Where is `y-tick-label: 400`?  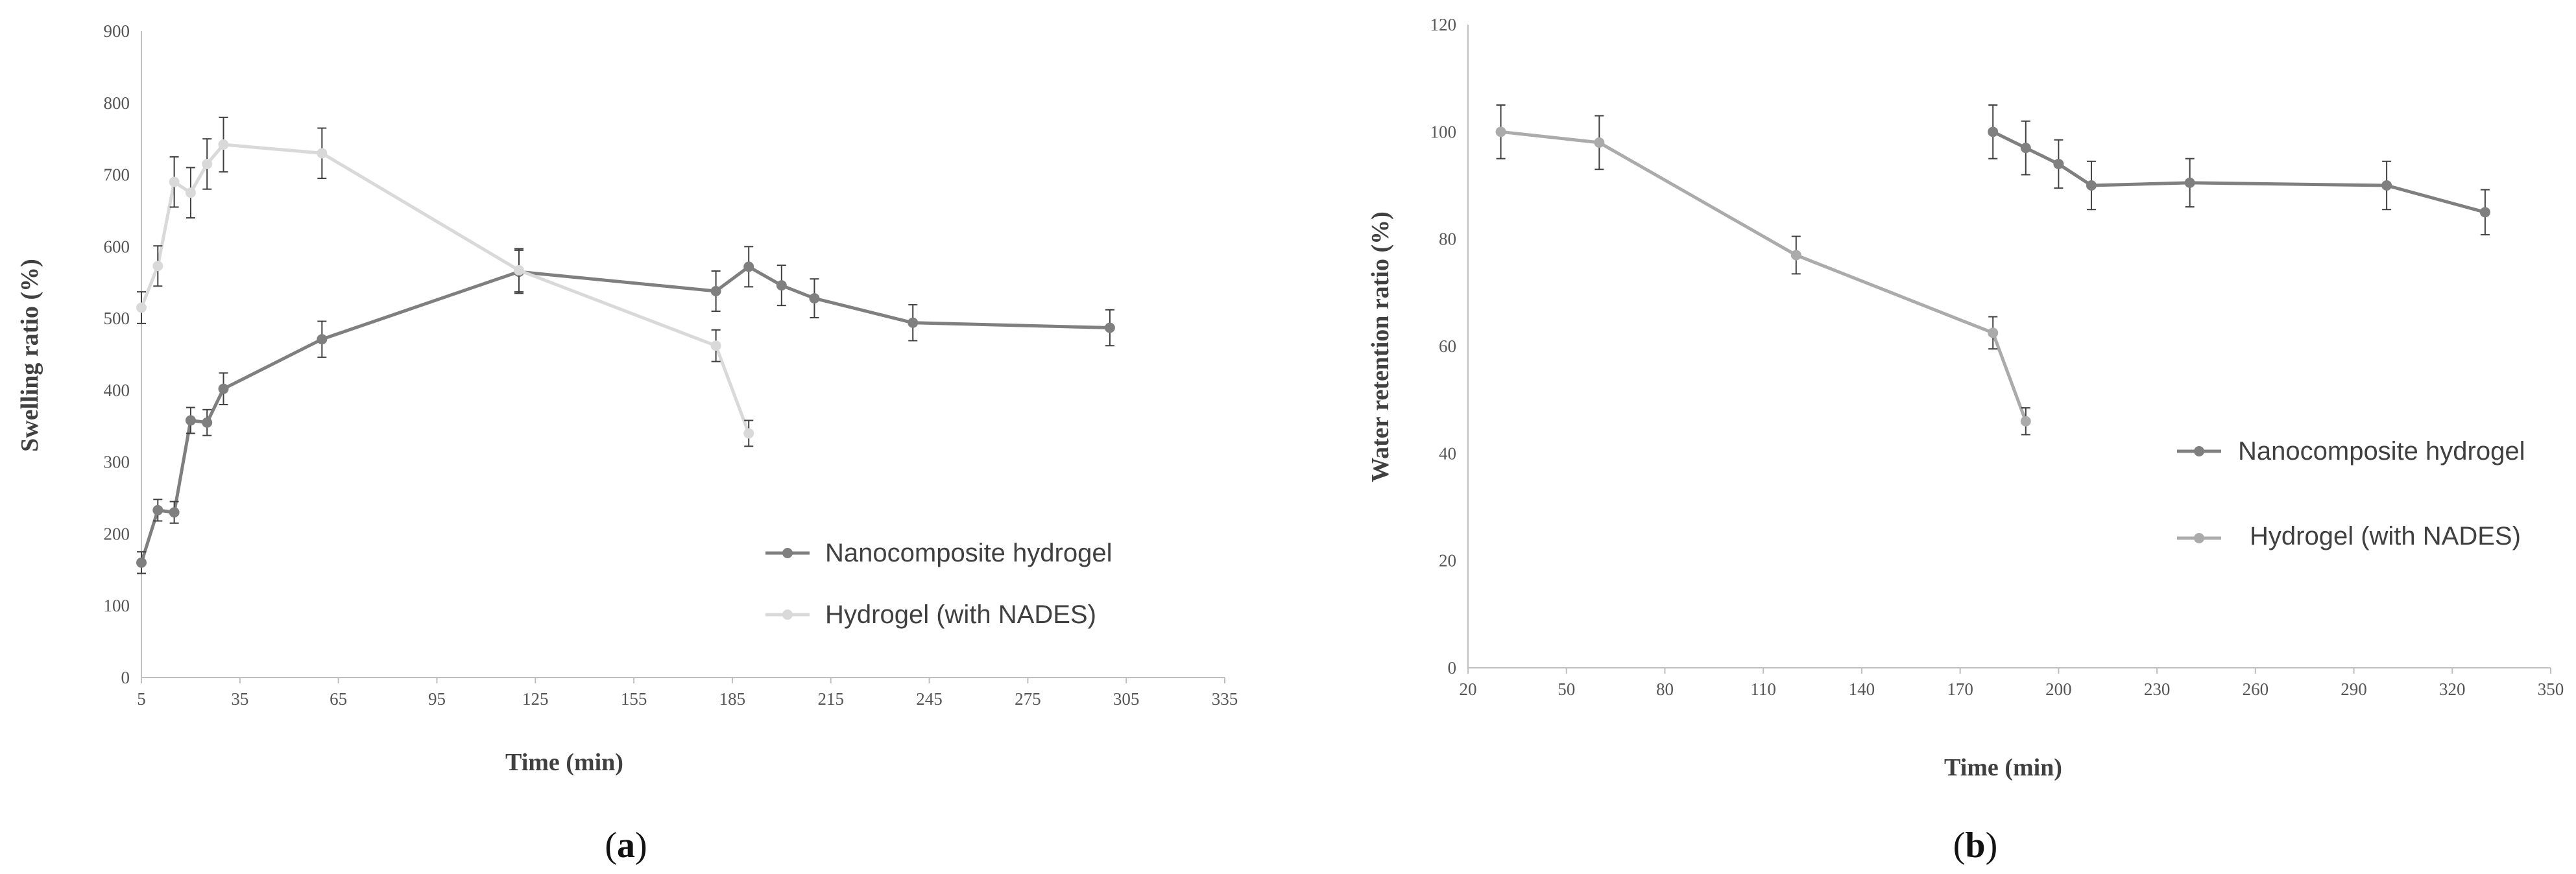
y-tick-label: 400 is located at coordinates (117, 390).